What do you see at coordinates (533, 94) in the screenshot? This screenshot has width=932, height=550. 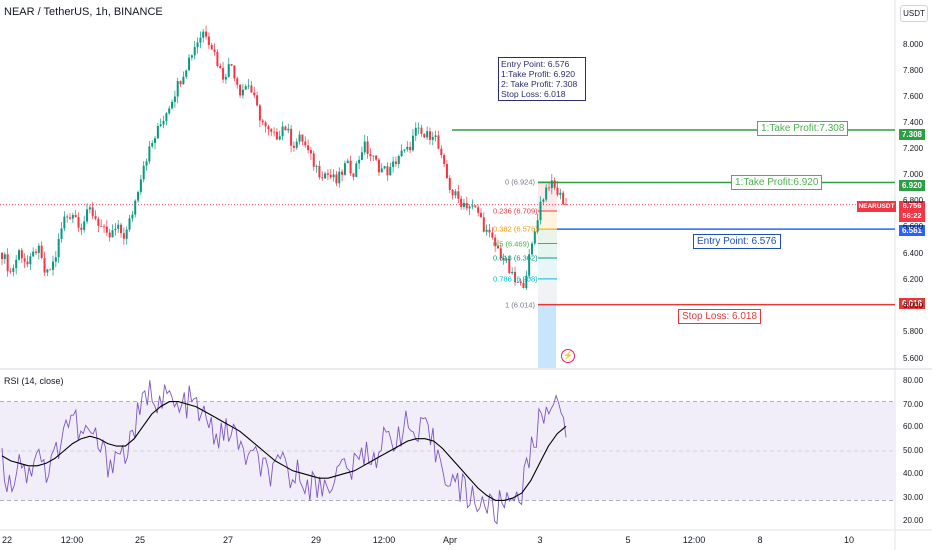 I see `info-stop-loss: Stop Loss: 6.018` at bounding box center [533, 94].